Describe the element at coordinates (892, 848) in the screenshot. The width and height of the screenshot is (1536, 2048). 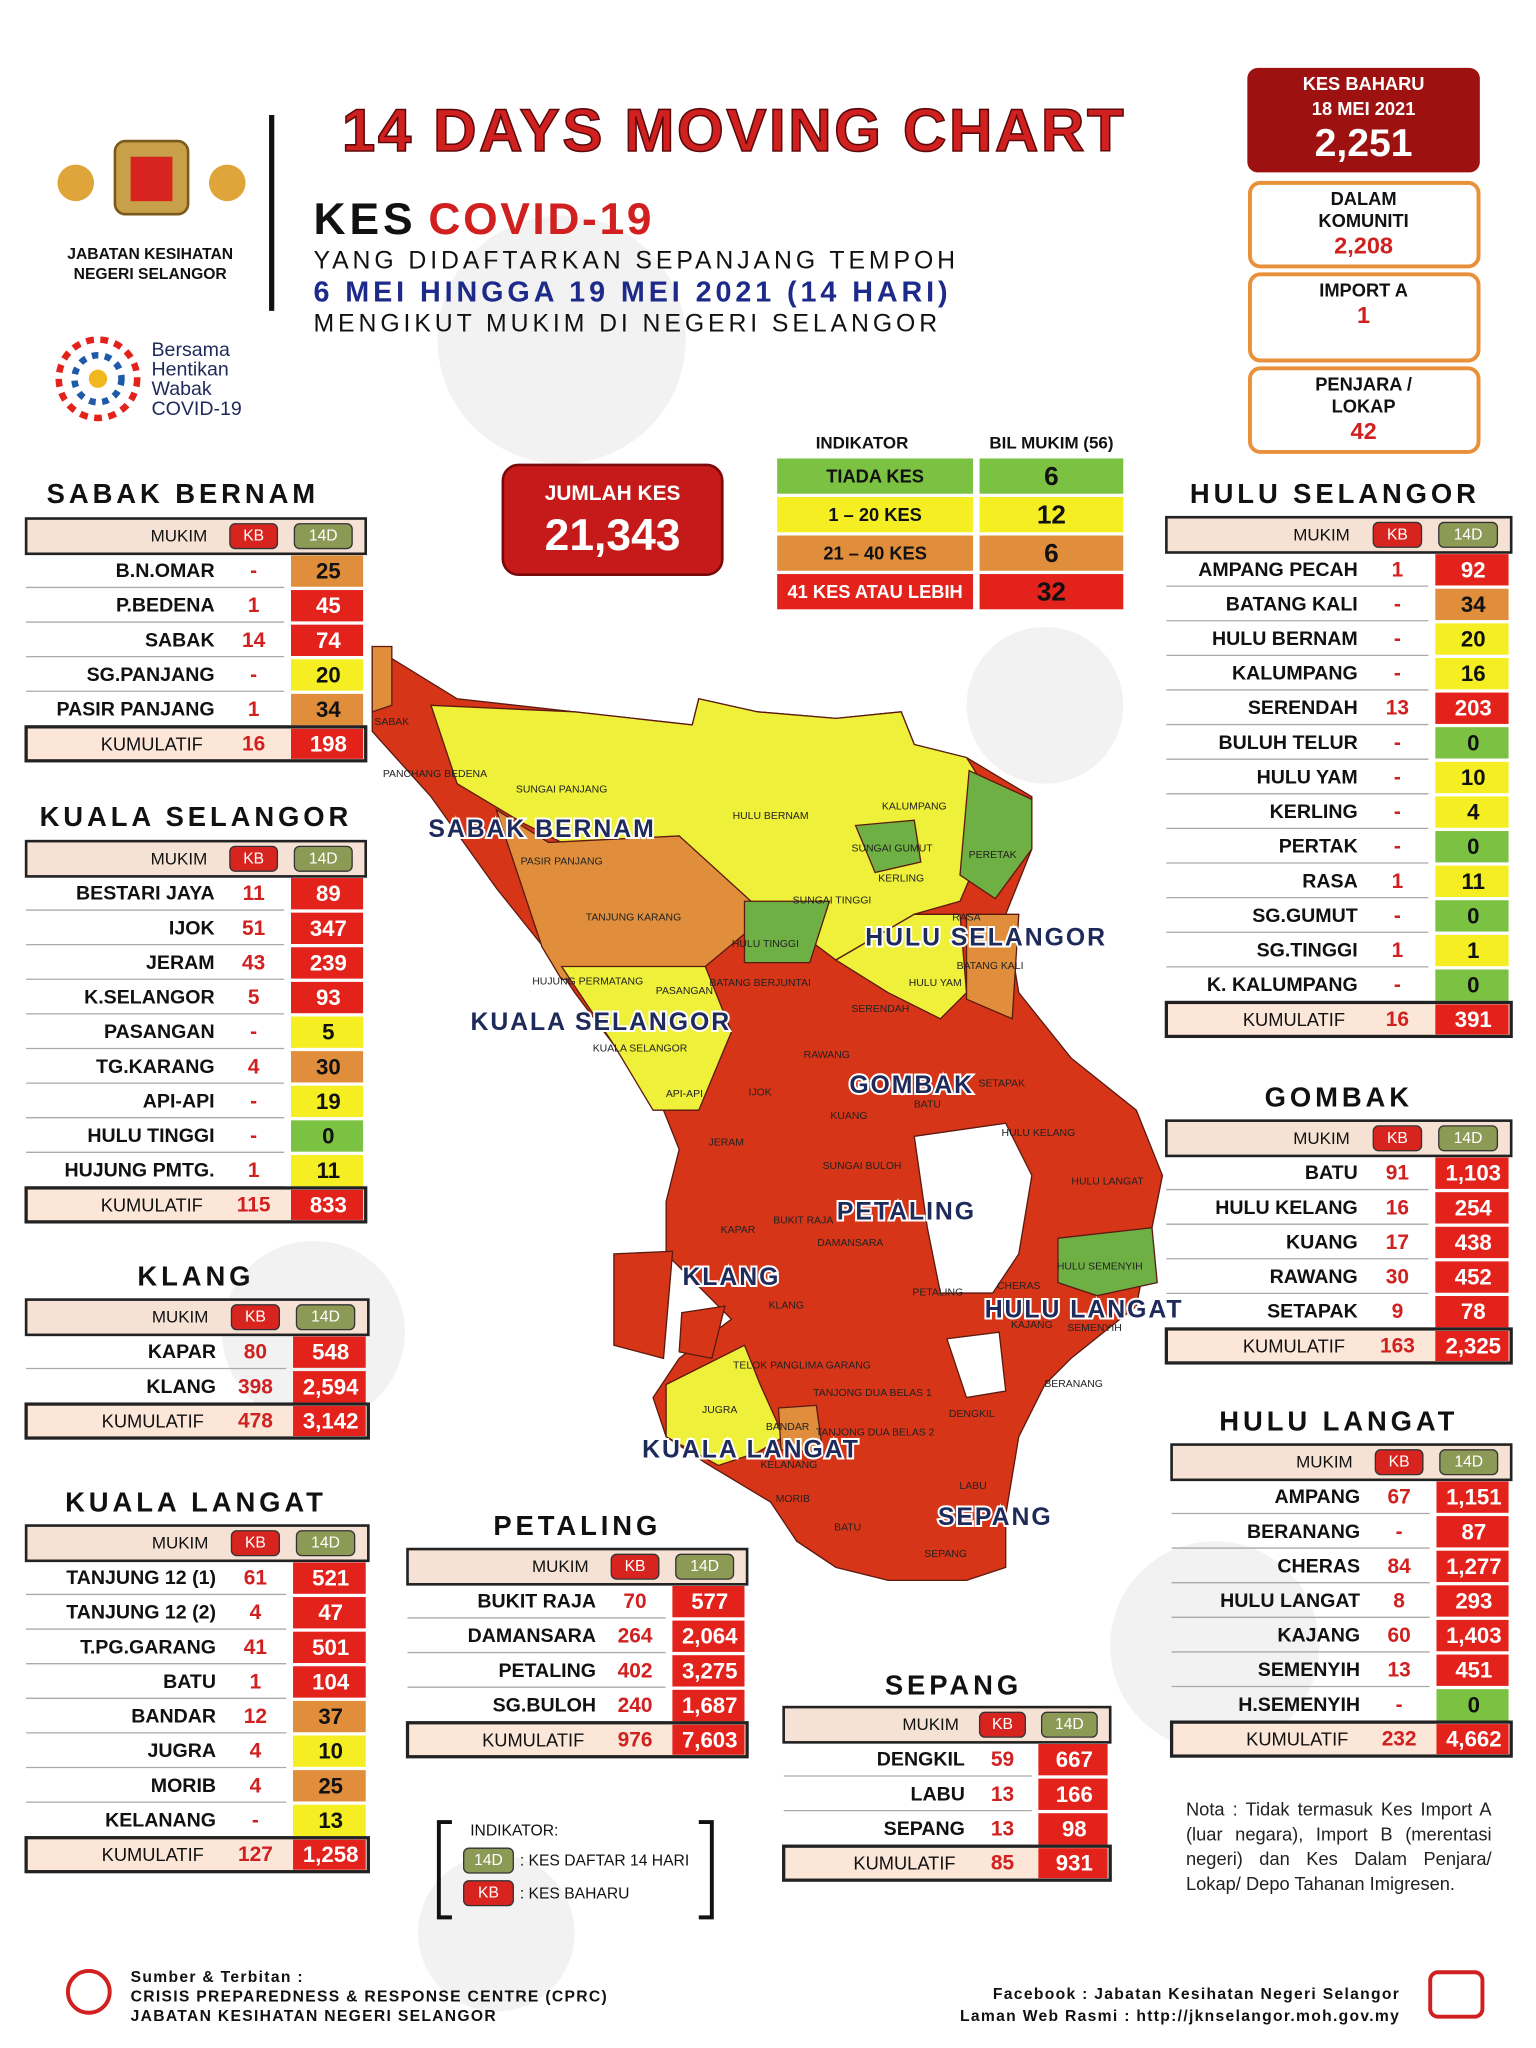
I see `map-mukim-label: SUNGAI GUMUT` at that location.